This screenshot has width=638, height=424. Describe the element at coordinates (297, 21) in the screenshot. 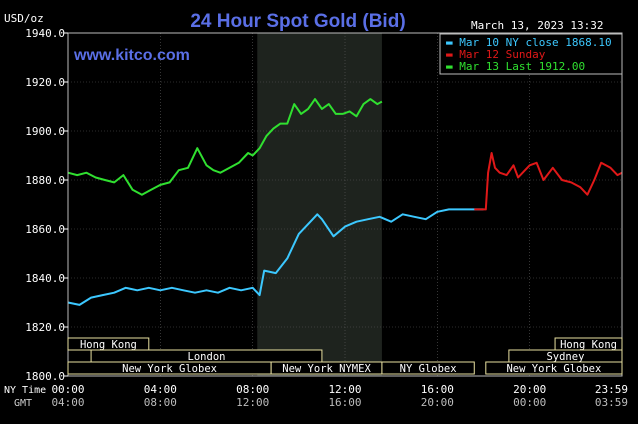

I see `chart-title: 24 Hour Spot Gold (Bid)` at that location.